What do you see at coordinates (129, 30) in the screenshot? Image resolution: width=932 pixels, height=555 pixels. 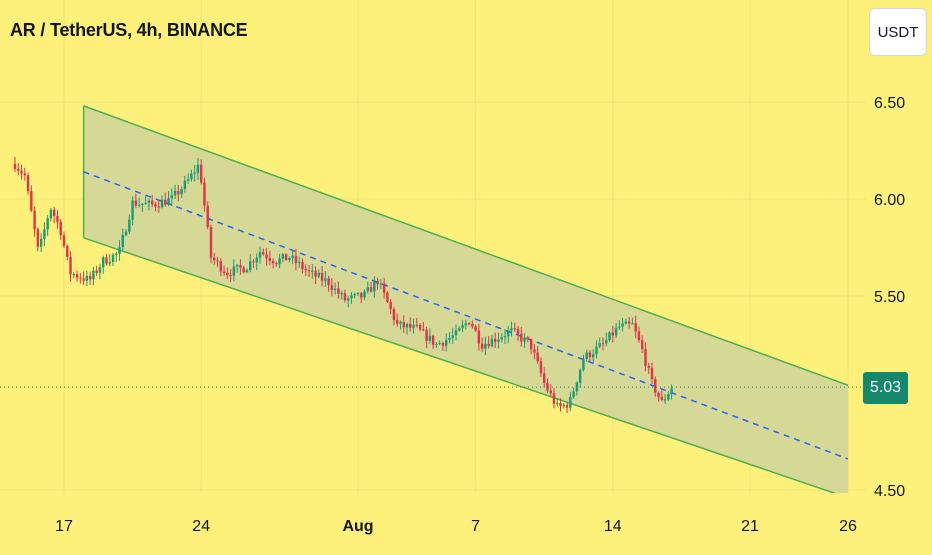 I see `chart-title: AR / TetherUS, 4h, BINANCE` at bounding box center [129, 30].